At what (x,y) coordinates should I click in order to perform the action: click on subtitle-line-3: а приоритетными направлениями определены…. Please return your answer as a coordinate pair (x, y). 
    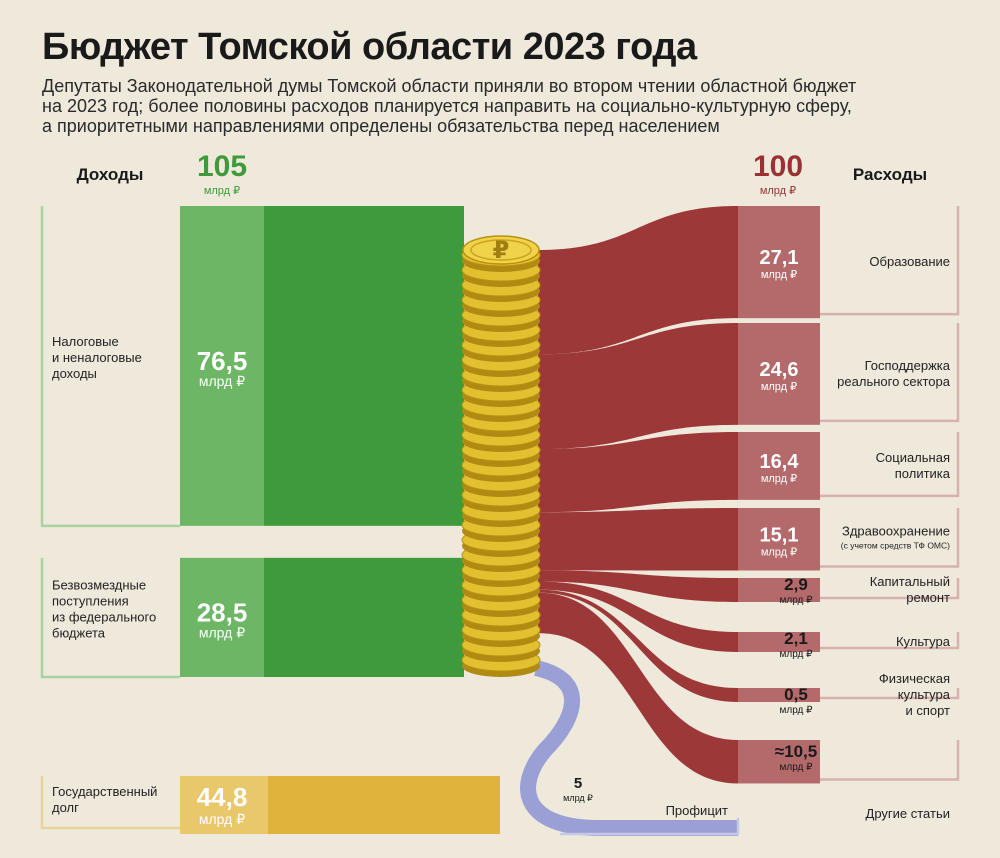
    Looking at the image, I should click on (381, 126).